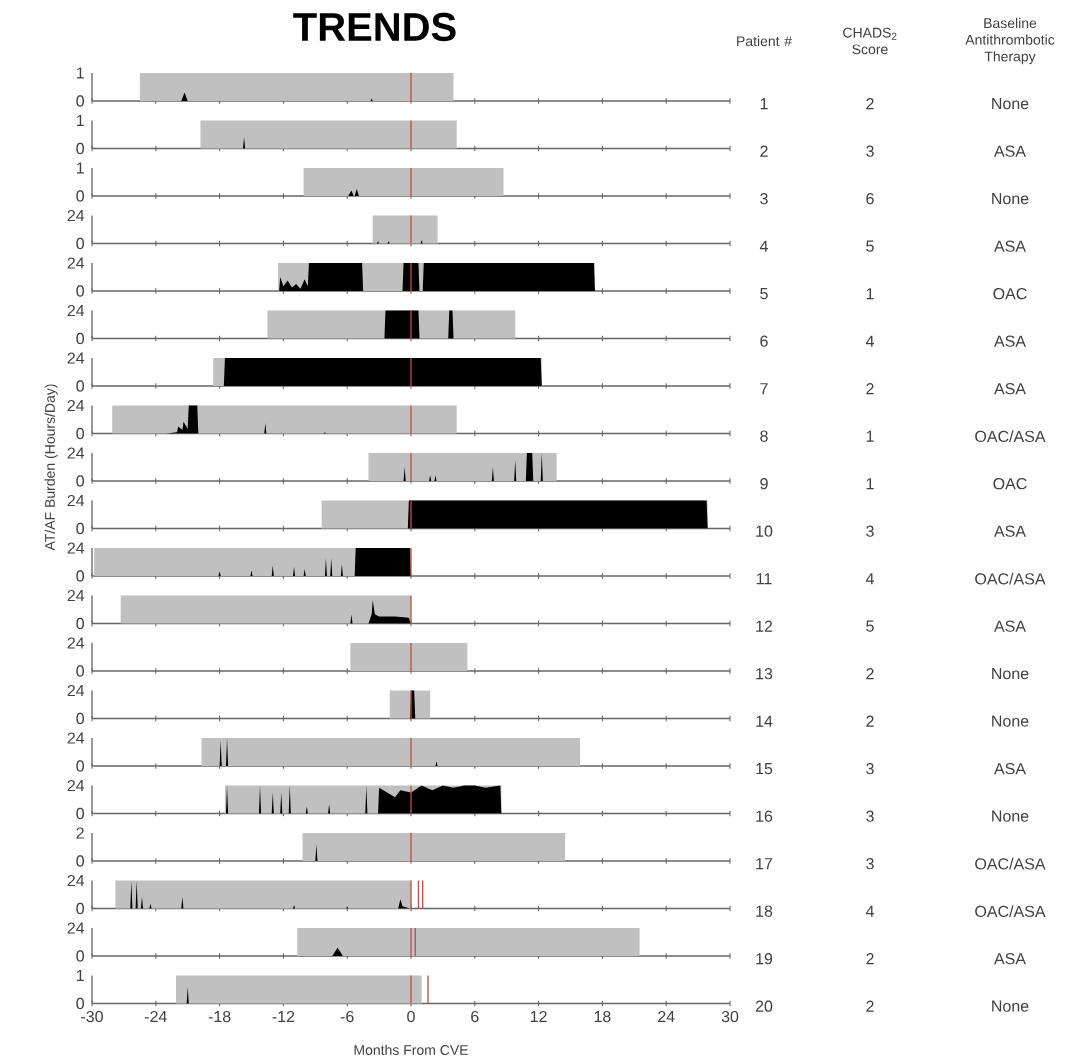 This screenshot has height=1059, width=1076. I want to click on text: 17, so click(764, 864).